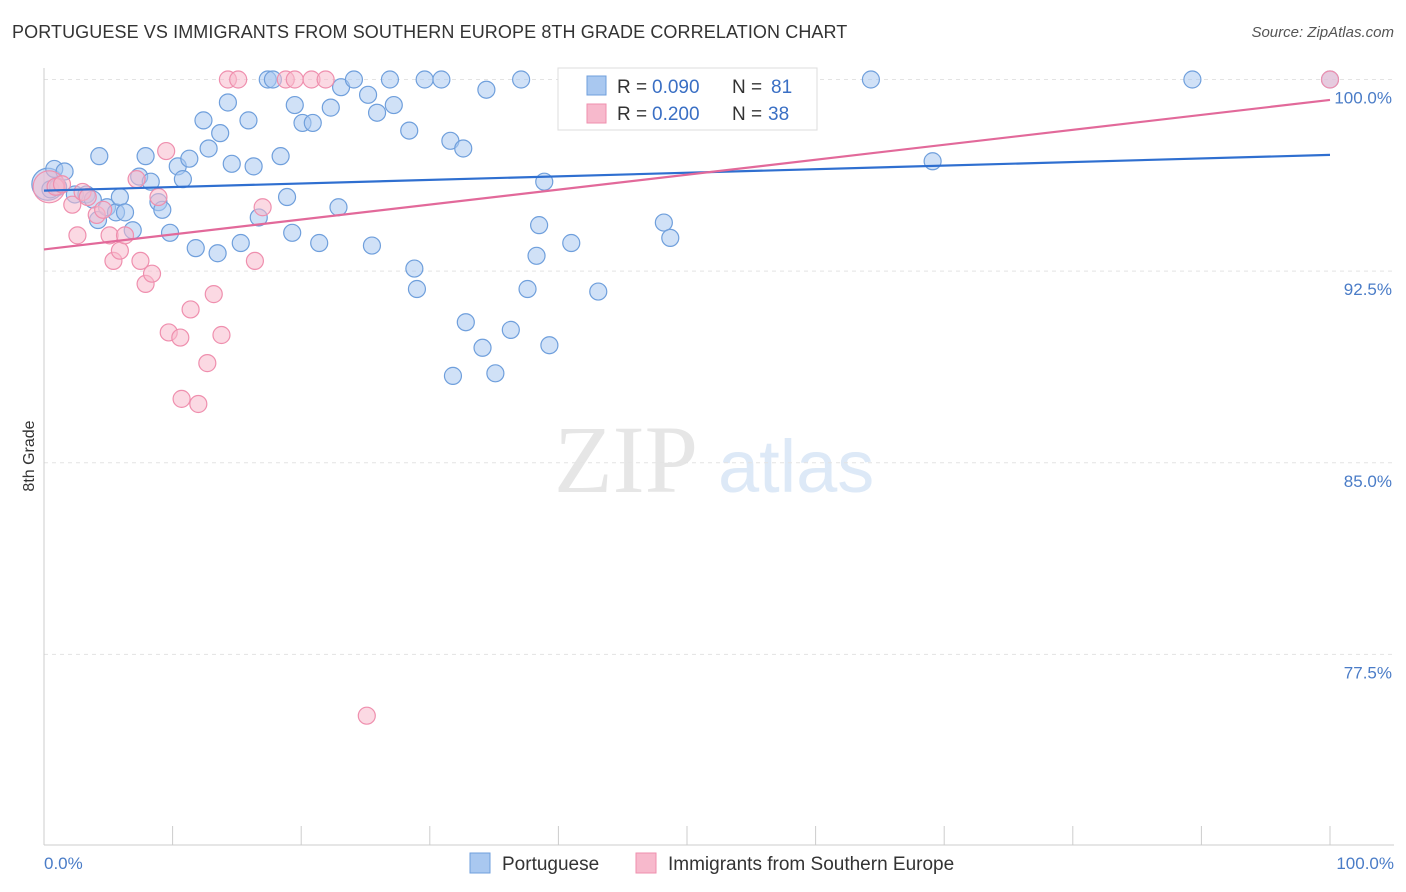 The height and width of the screenshot is (892, 1406). Describe the element at coordinates (1368, 289) in the screenshot. I see `y-tick-label: 92.5%` at that location.